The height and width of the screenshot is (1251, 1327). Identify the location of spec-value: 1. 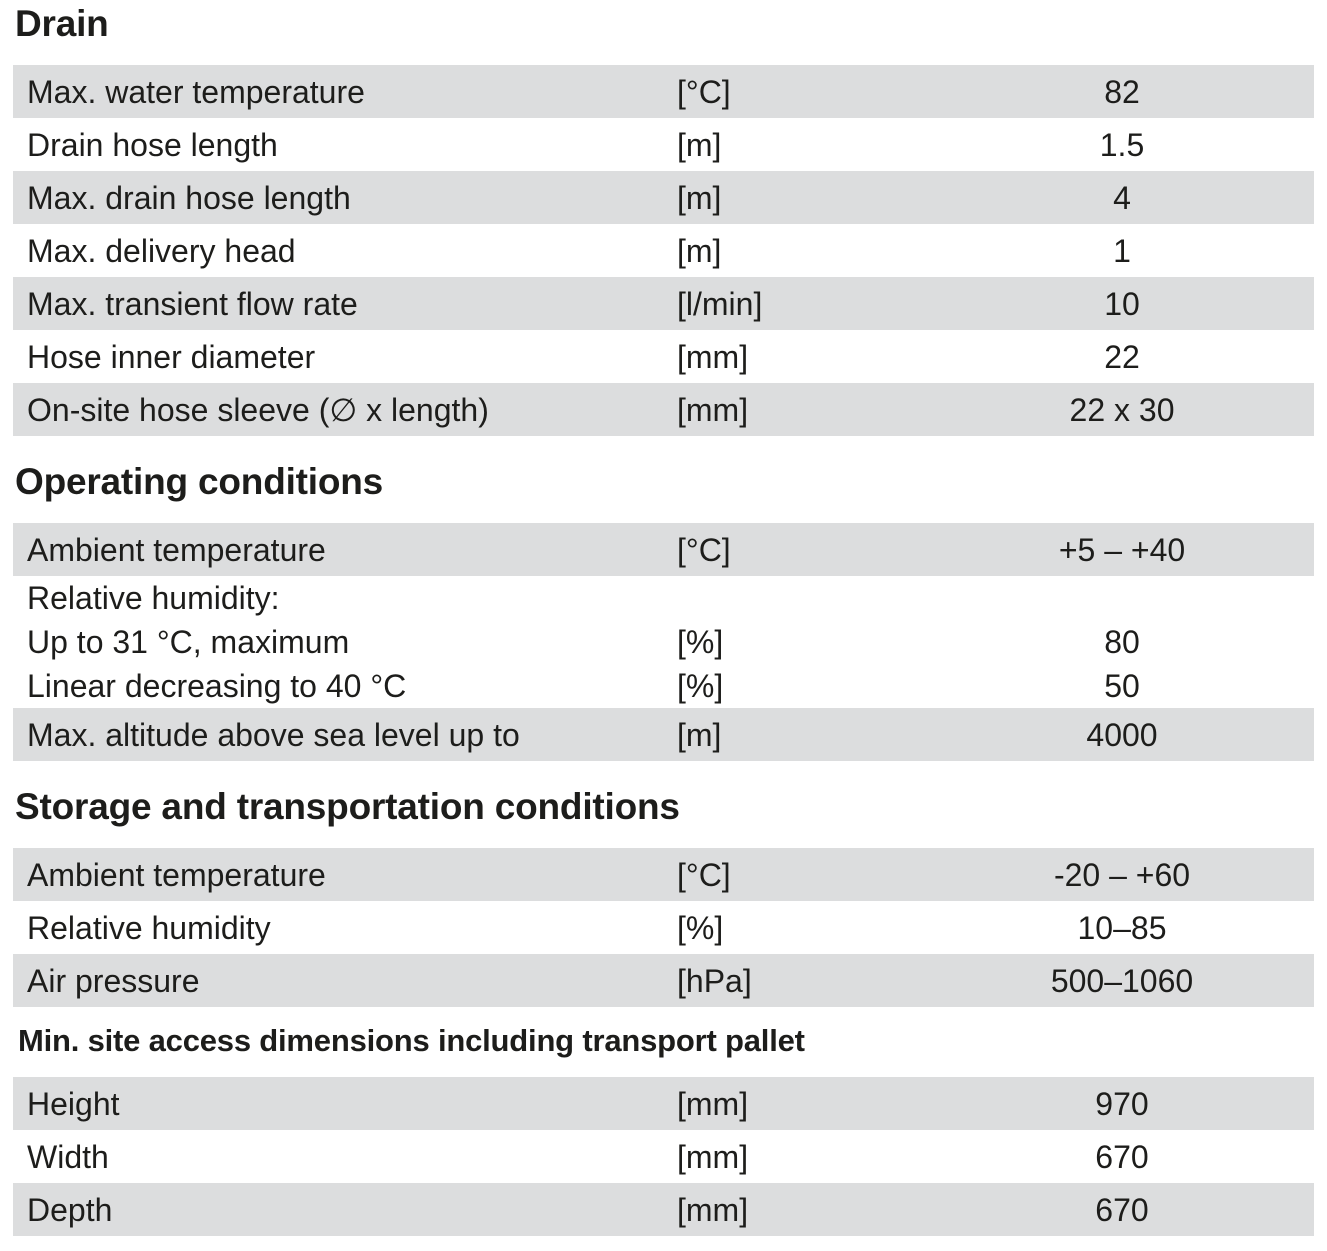
(1122, 250).